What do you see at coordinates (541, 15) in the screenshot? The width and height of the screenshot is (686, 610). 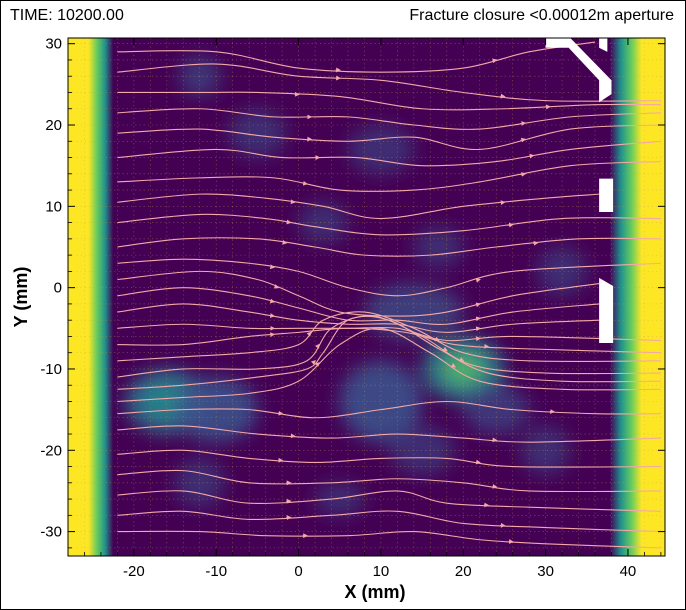 I see `figure-subtitle: Fracture closure <0.00012m aperture` at bounding box center [541, 15].